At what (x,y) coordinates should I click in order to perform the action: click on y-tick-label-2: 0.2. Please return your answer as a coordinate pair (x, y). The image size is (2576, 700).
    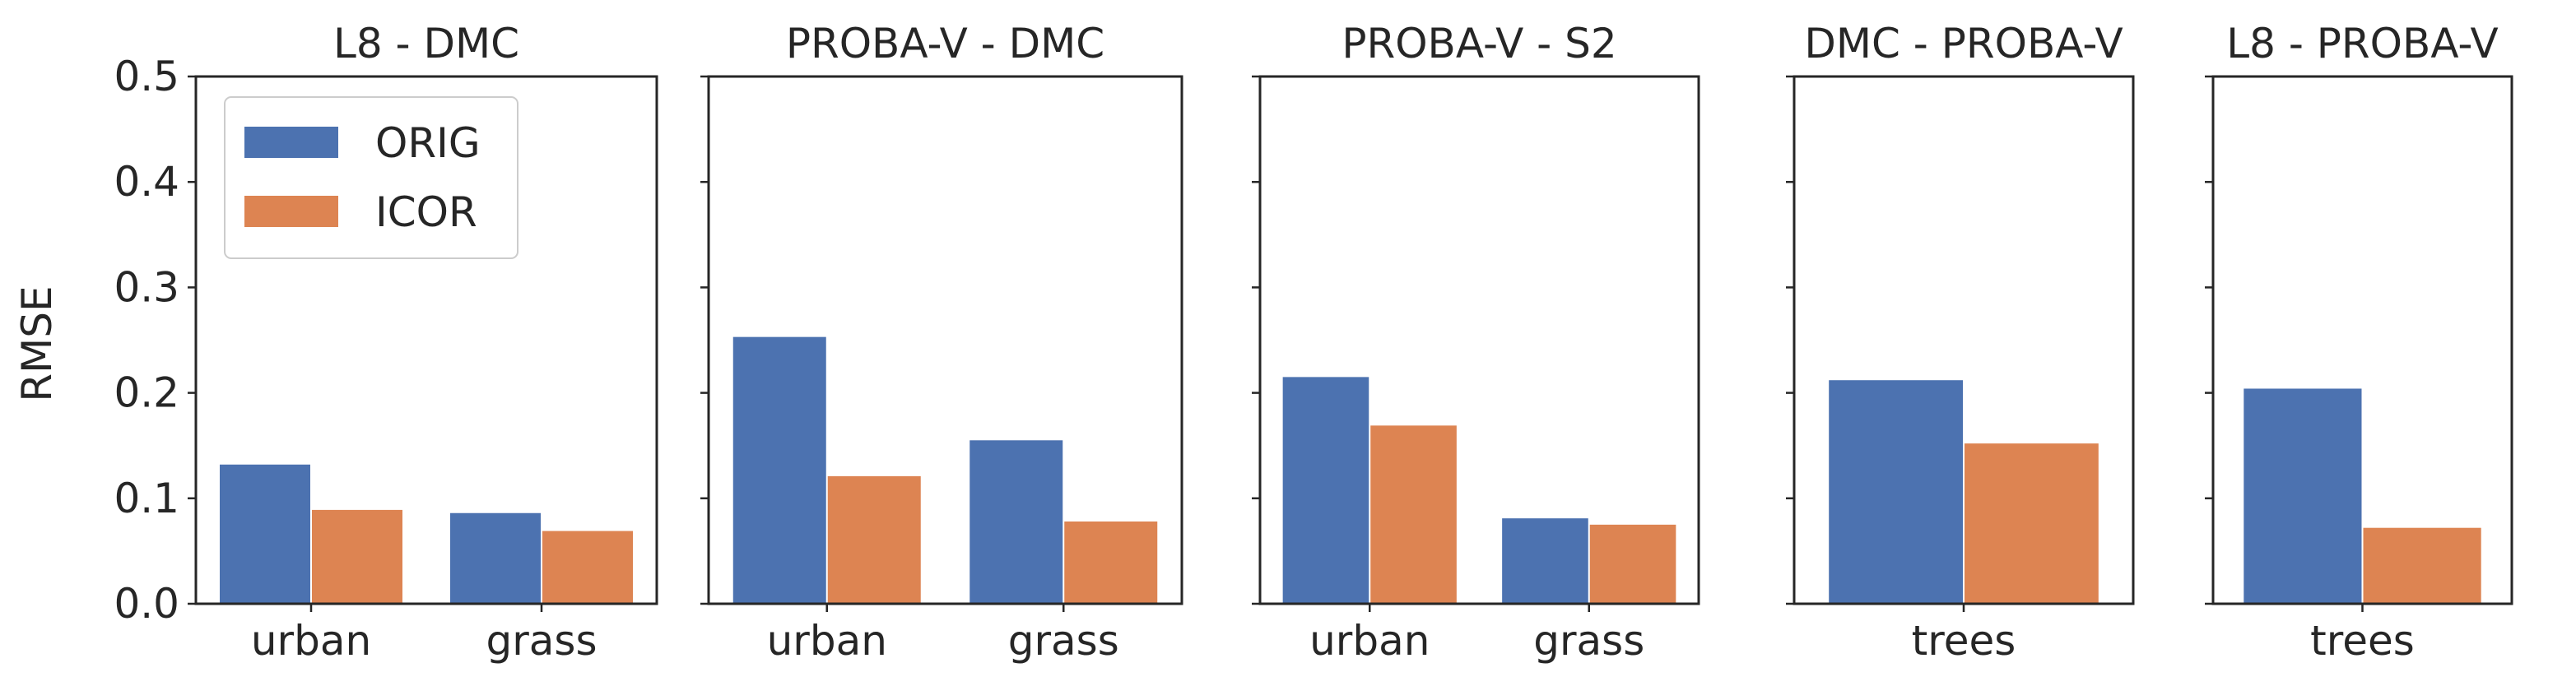
    Looking at the image, I should click on (146, 393).